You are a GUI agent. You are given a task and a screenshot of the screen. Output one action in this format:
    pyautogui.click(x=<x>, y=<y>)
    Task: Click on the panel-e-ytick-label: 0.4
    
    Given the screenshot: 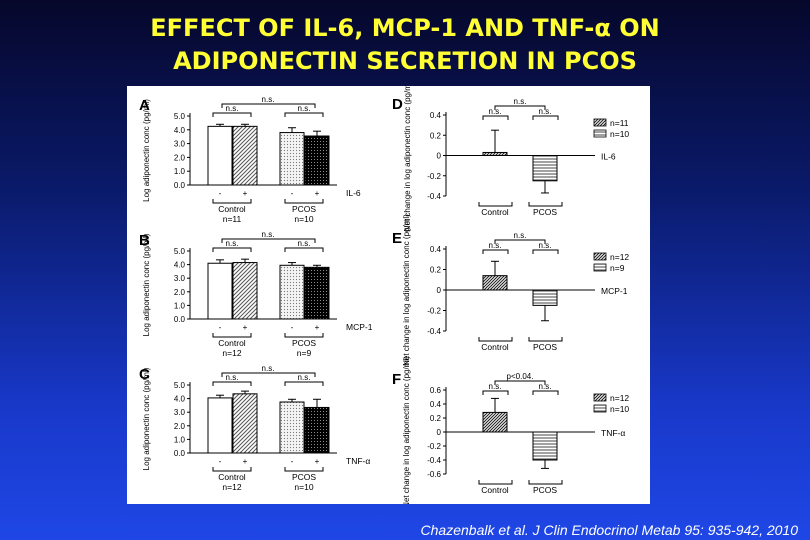 What is the action you would take?
    pyautogui.click(x=436, y=249)
    